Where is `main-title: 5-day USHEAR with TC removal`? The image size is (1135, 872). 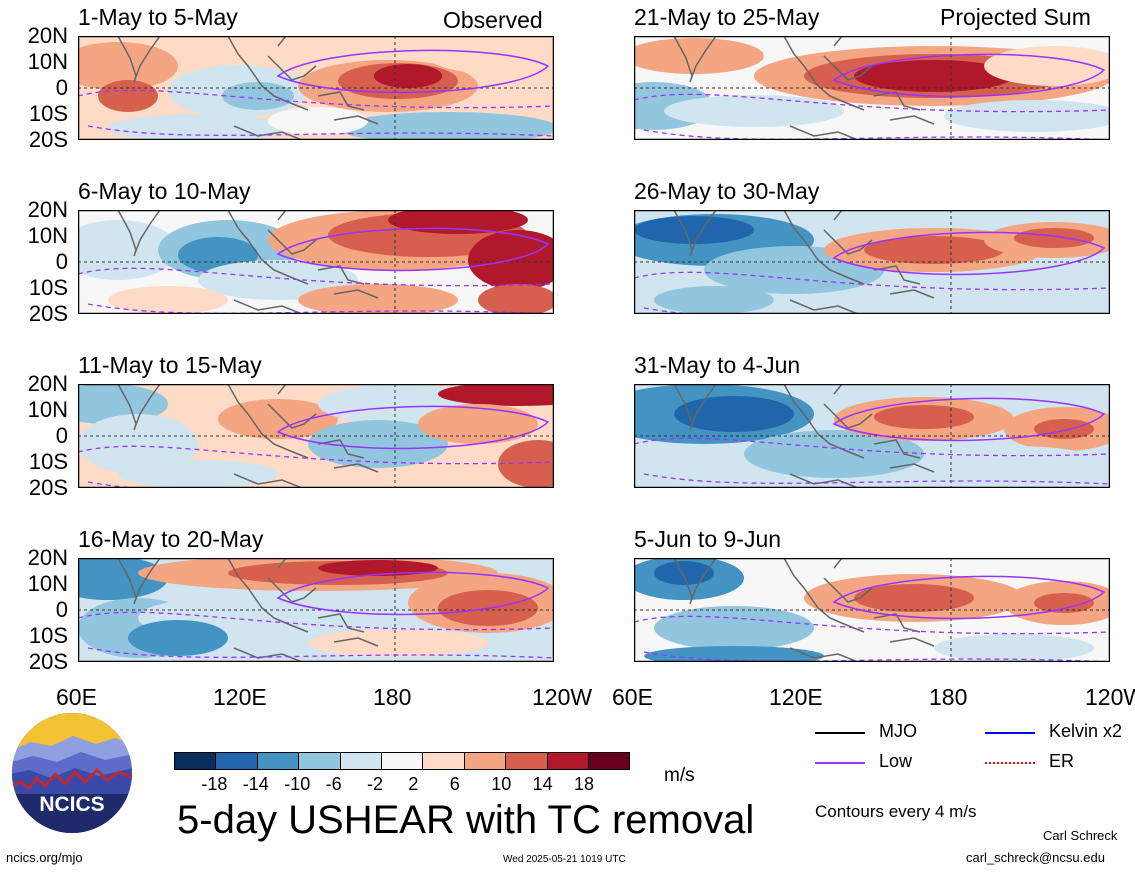
main-title: 5-day USHEAR with TC removal is located at coordinates (466, 820).